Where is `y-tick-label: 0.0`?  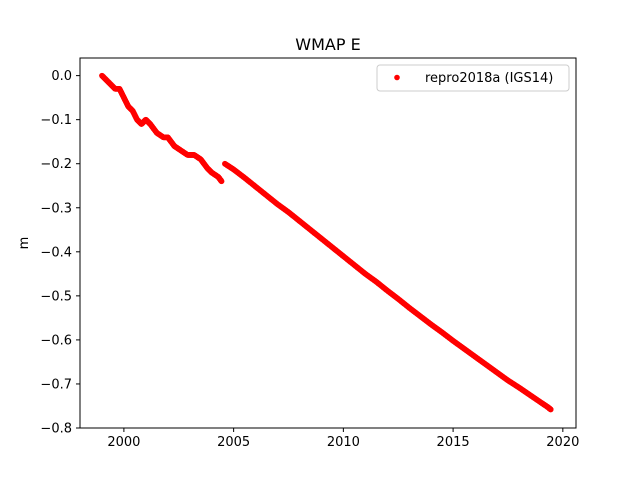
y-tick-label: 0.0 is located at coordinates (61, 76).